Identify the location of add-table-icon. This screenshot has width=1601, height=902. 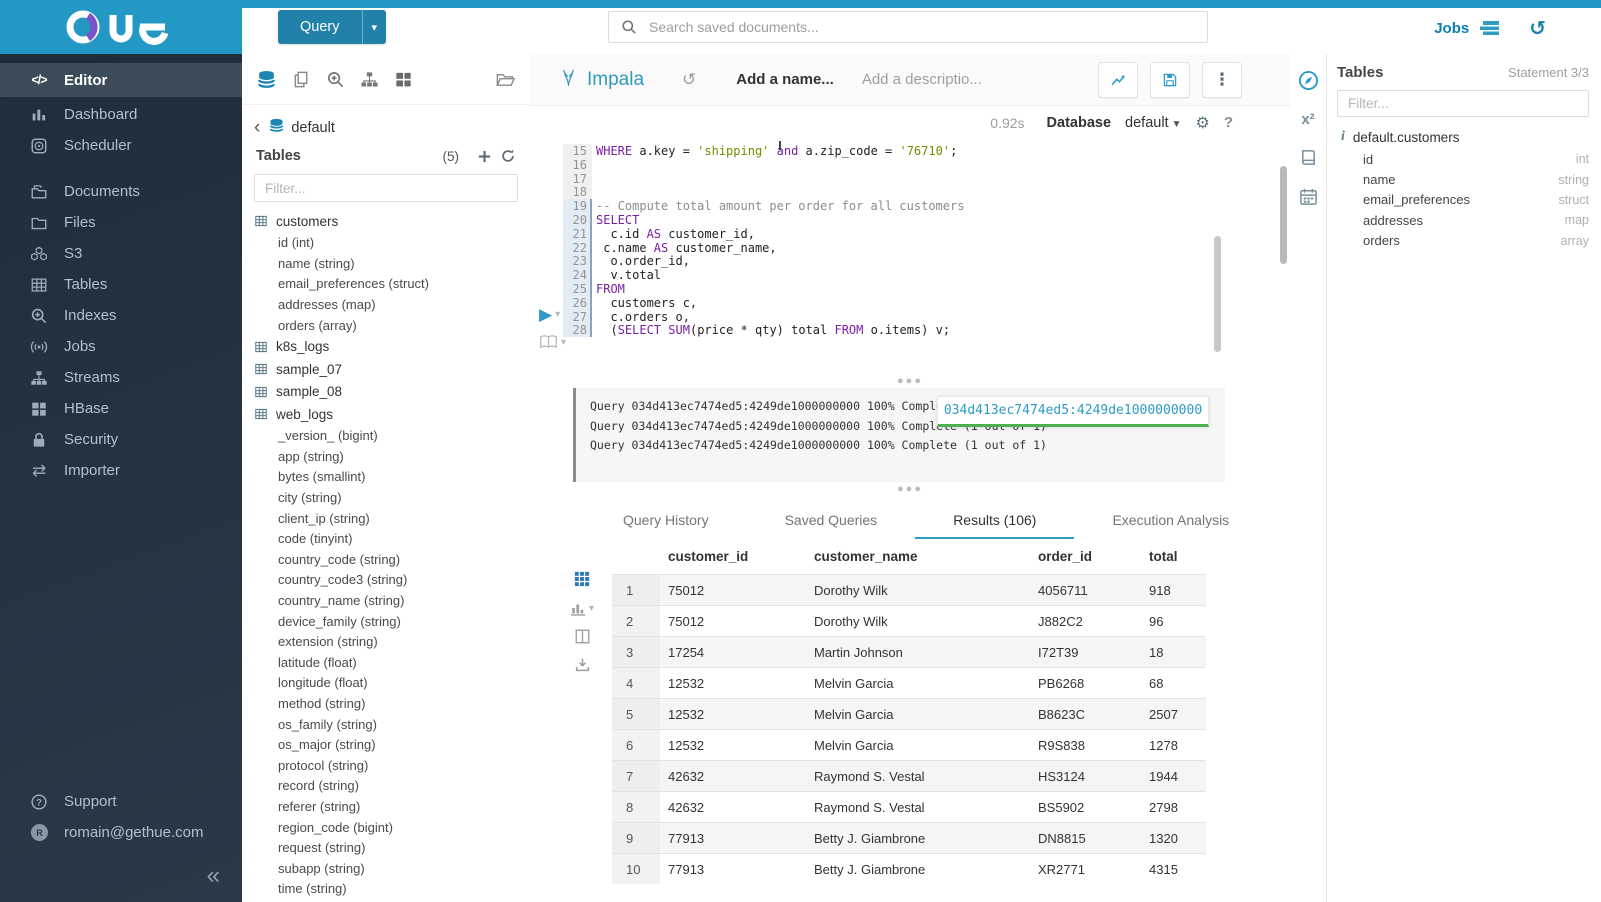
(484, 156).